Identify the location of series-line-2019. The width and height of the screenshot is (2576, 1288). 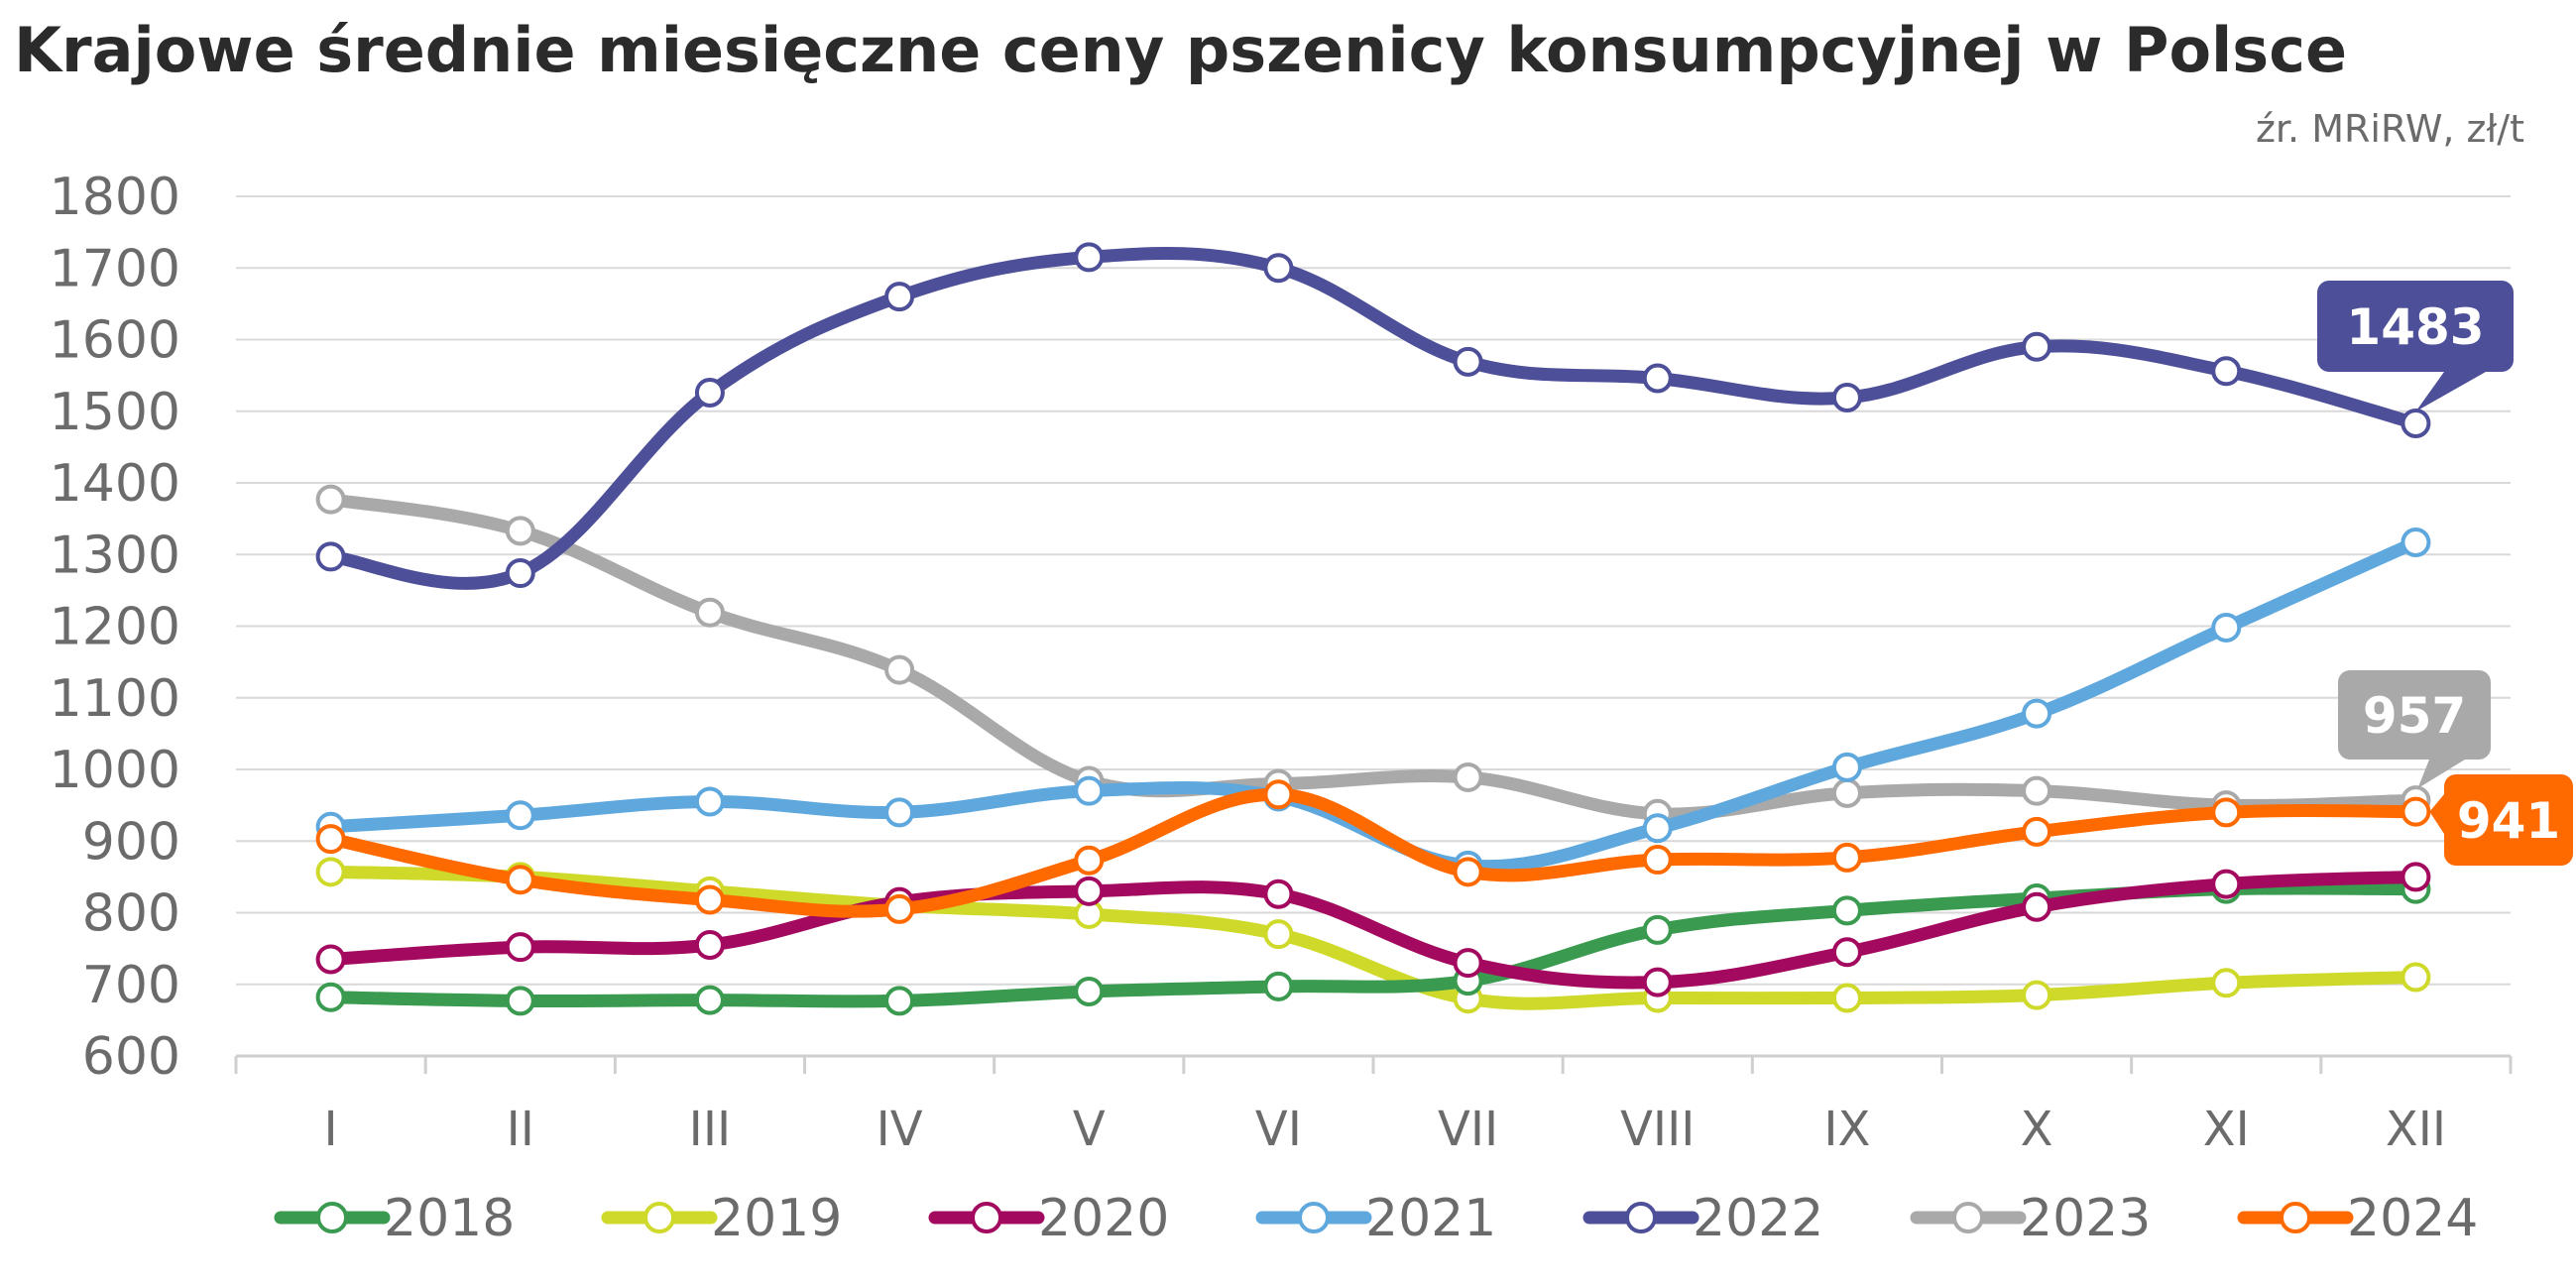
(1373, 937).